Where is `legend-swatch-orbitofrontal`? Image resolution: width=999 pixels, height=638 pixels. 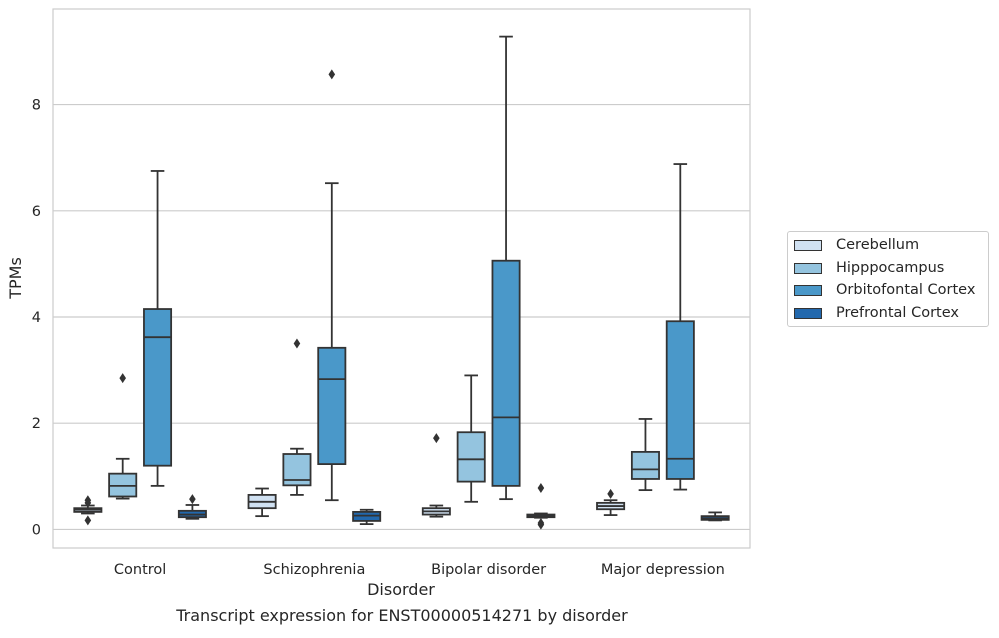
legend-swatch-orbitofrontal is located at coordinates (808, 290).